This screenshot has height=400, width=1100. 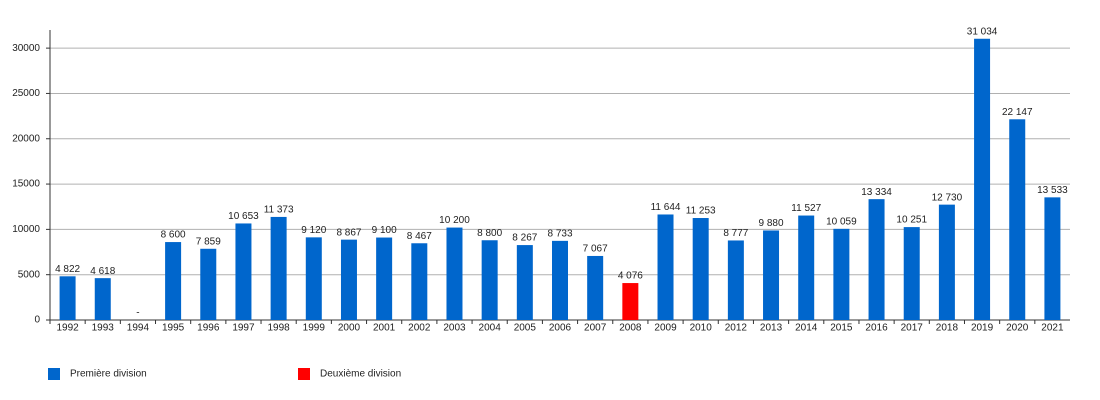 What do you see at coordinates (947, 197) in the screenshot?
I see `value-label: 12 730` at bounding box center [947, 197].